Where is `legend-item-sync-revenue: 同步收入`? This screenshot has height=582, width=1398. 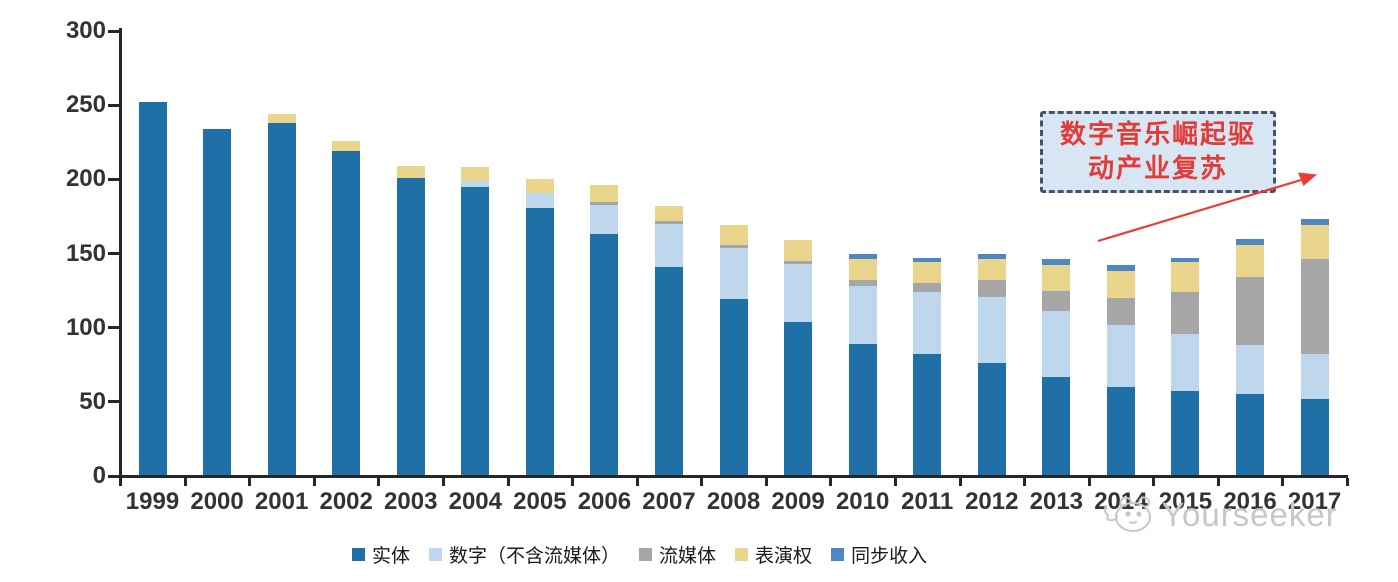
legend-item-sync-revenue: 同步收入 is located at coordinates (879, 554).